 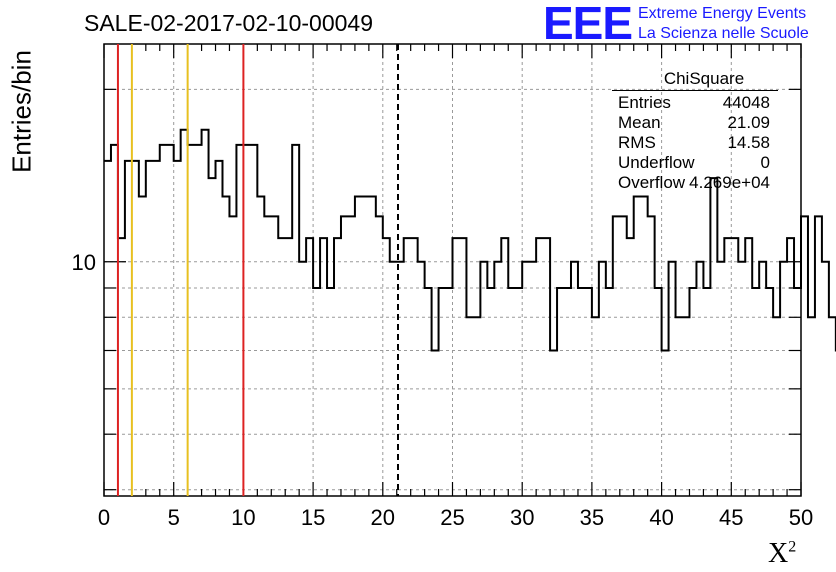 I want to click on stats-row-mean: Mean 21.09, so click(x=695, y=123).